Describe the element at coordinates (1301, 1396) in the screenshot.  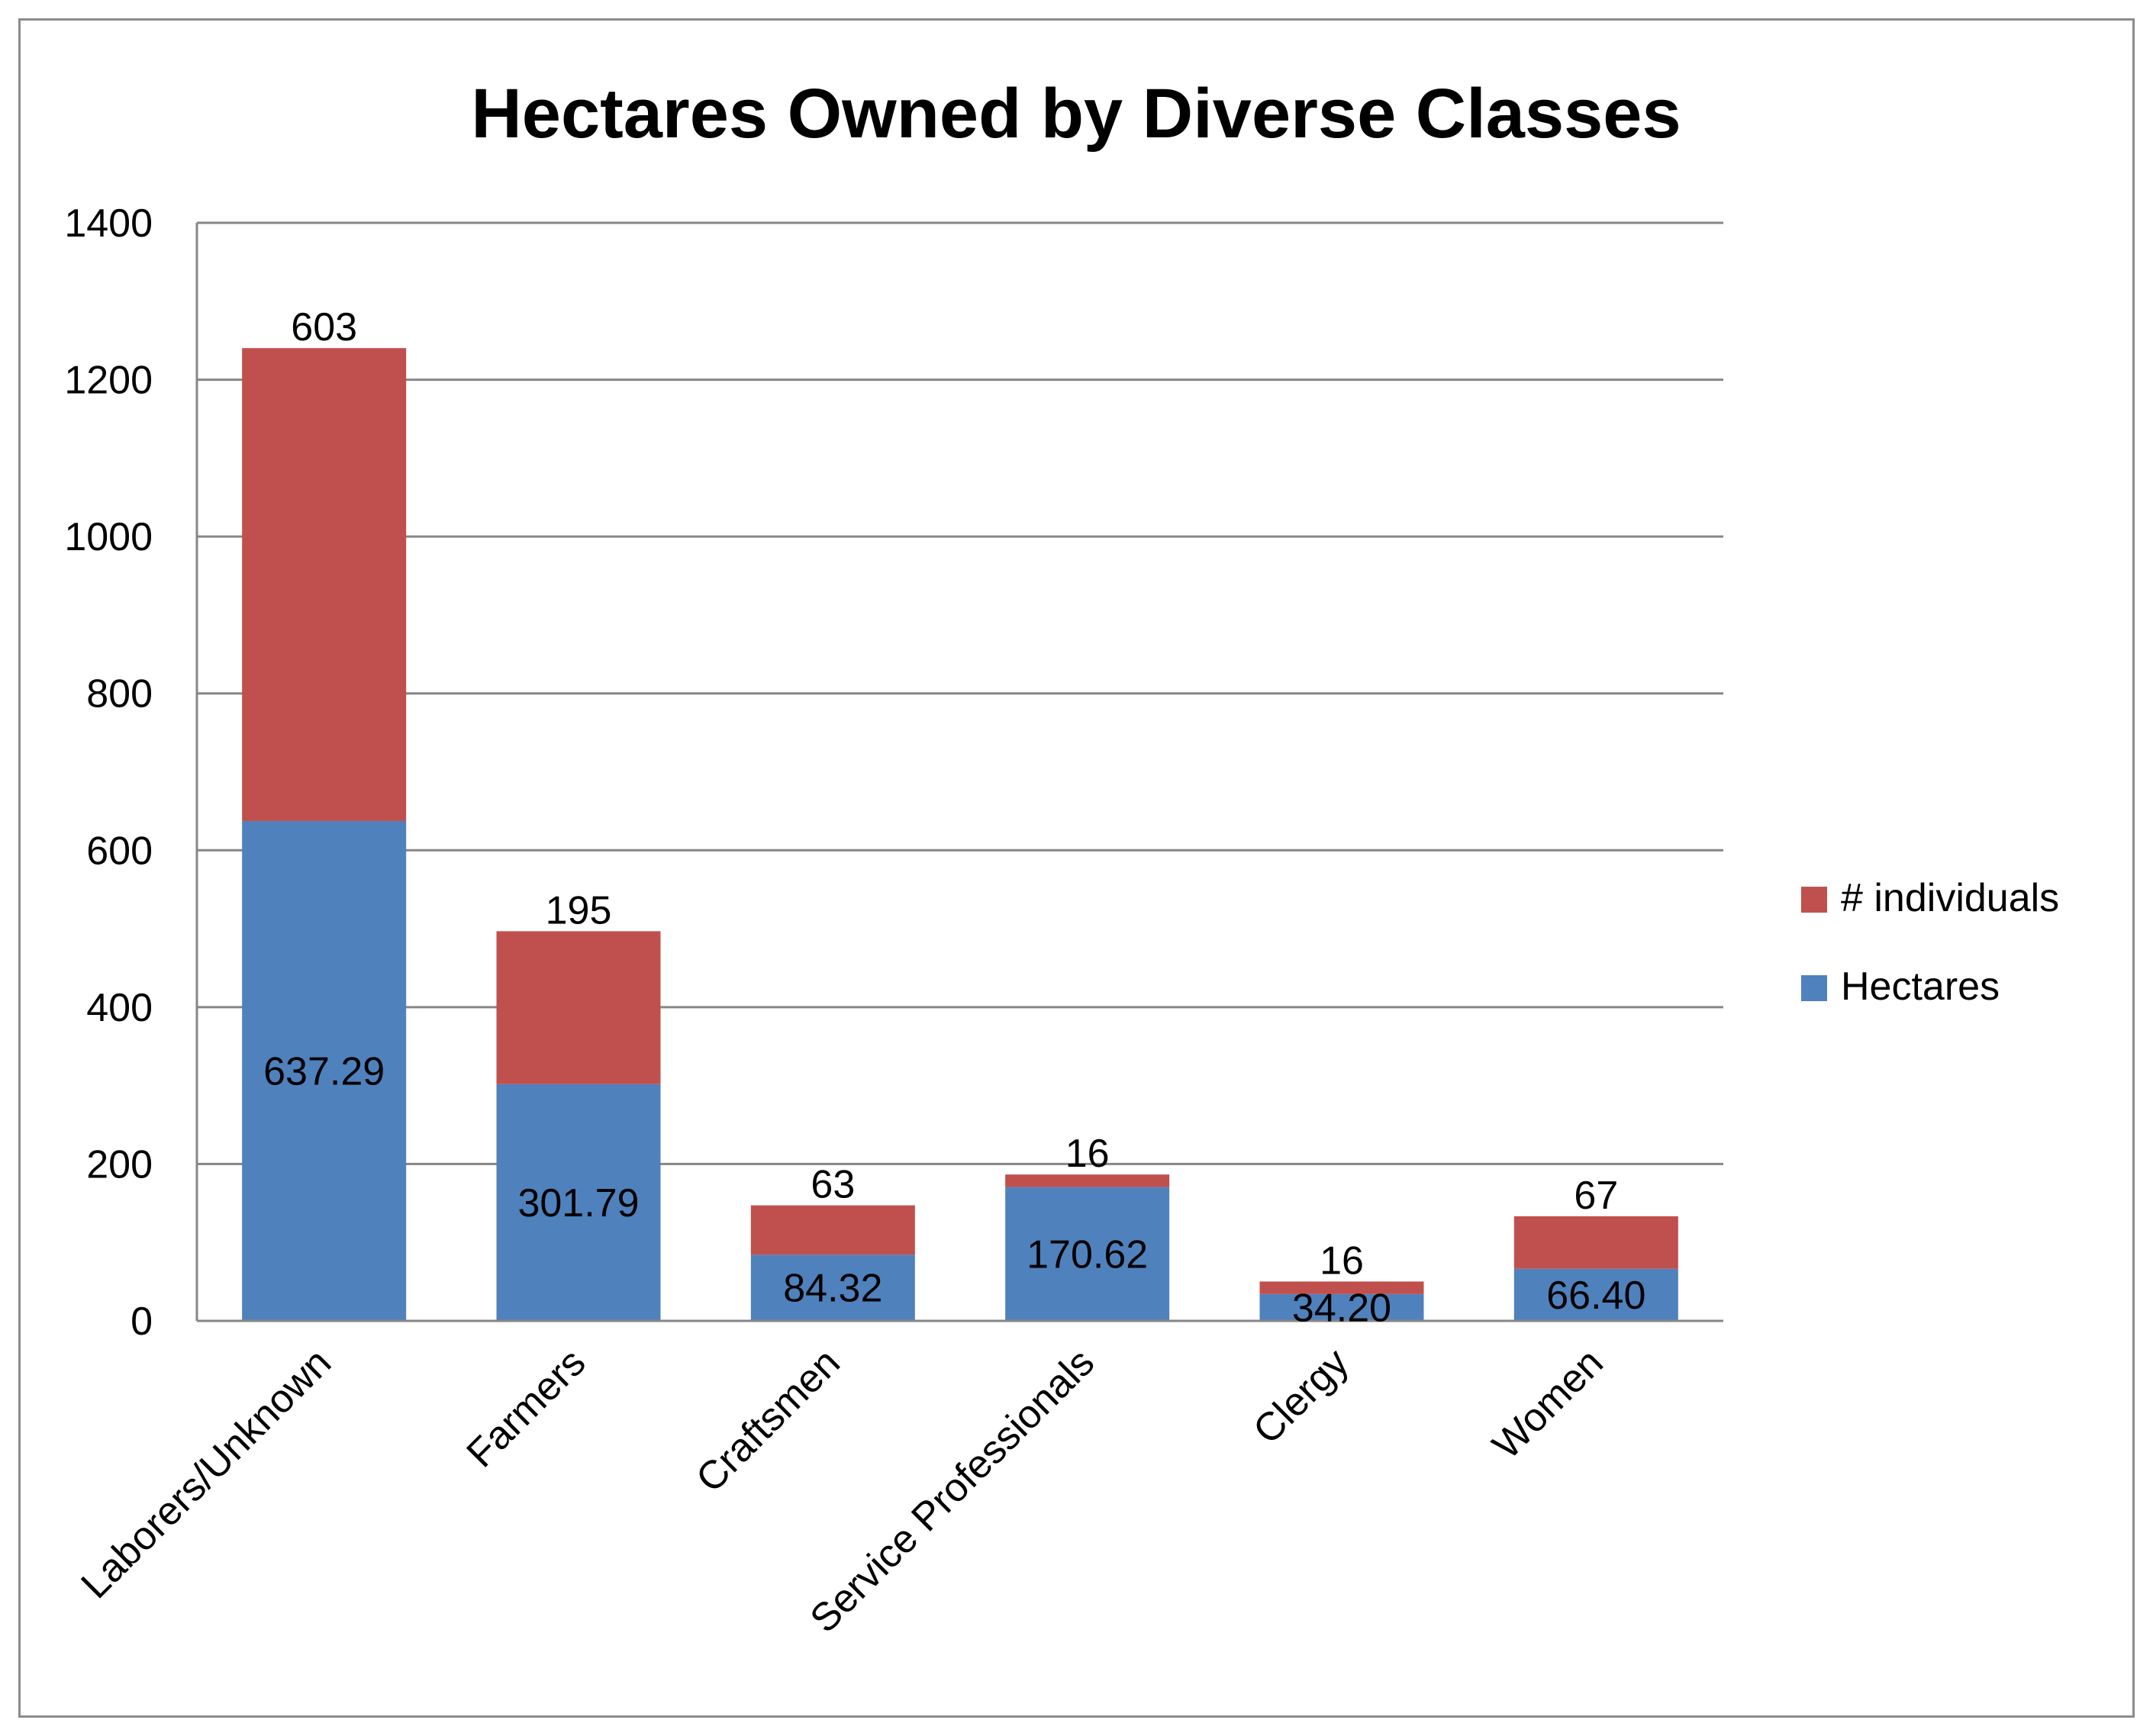
I see `x-category-label: Clergy` at that location.